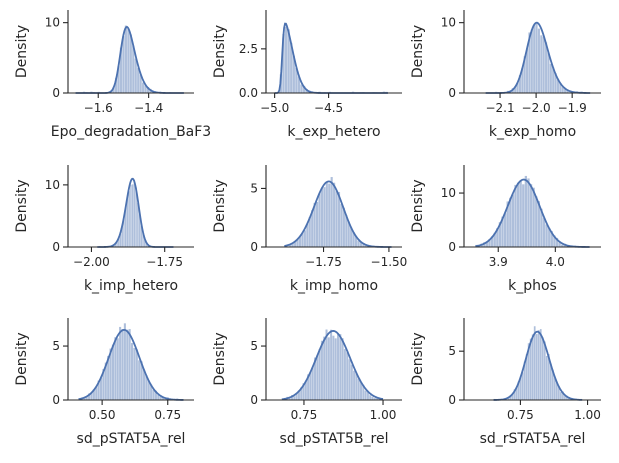  I want to click on panel-k_exp_hetero: −5.0 −4.5 0.0 2.5 k_exp_hetero Density, so click(307, 75).